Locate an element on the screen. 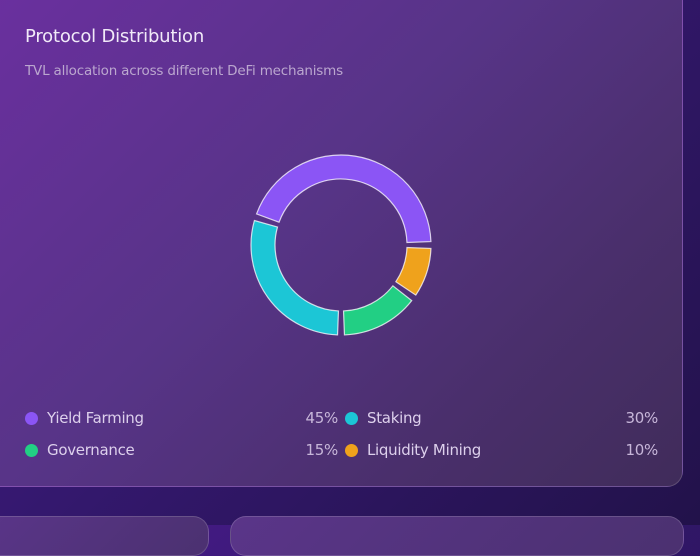 The width and height of the screenshot is (700, 556). legend-item-governance: Governance is located at coordinates (80, 450).